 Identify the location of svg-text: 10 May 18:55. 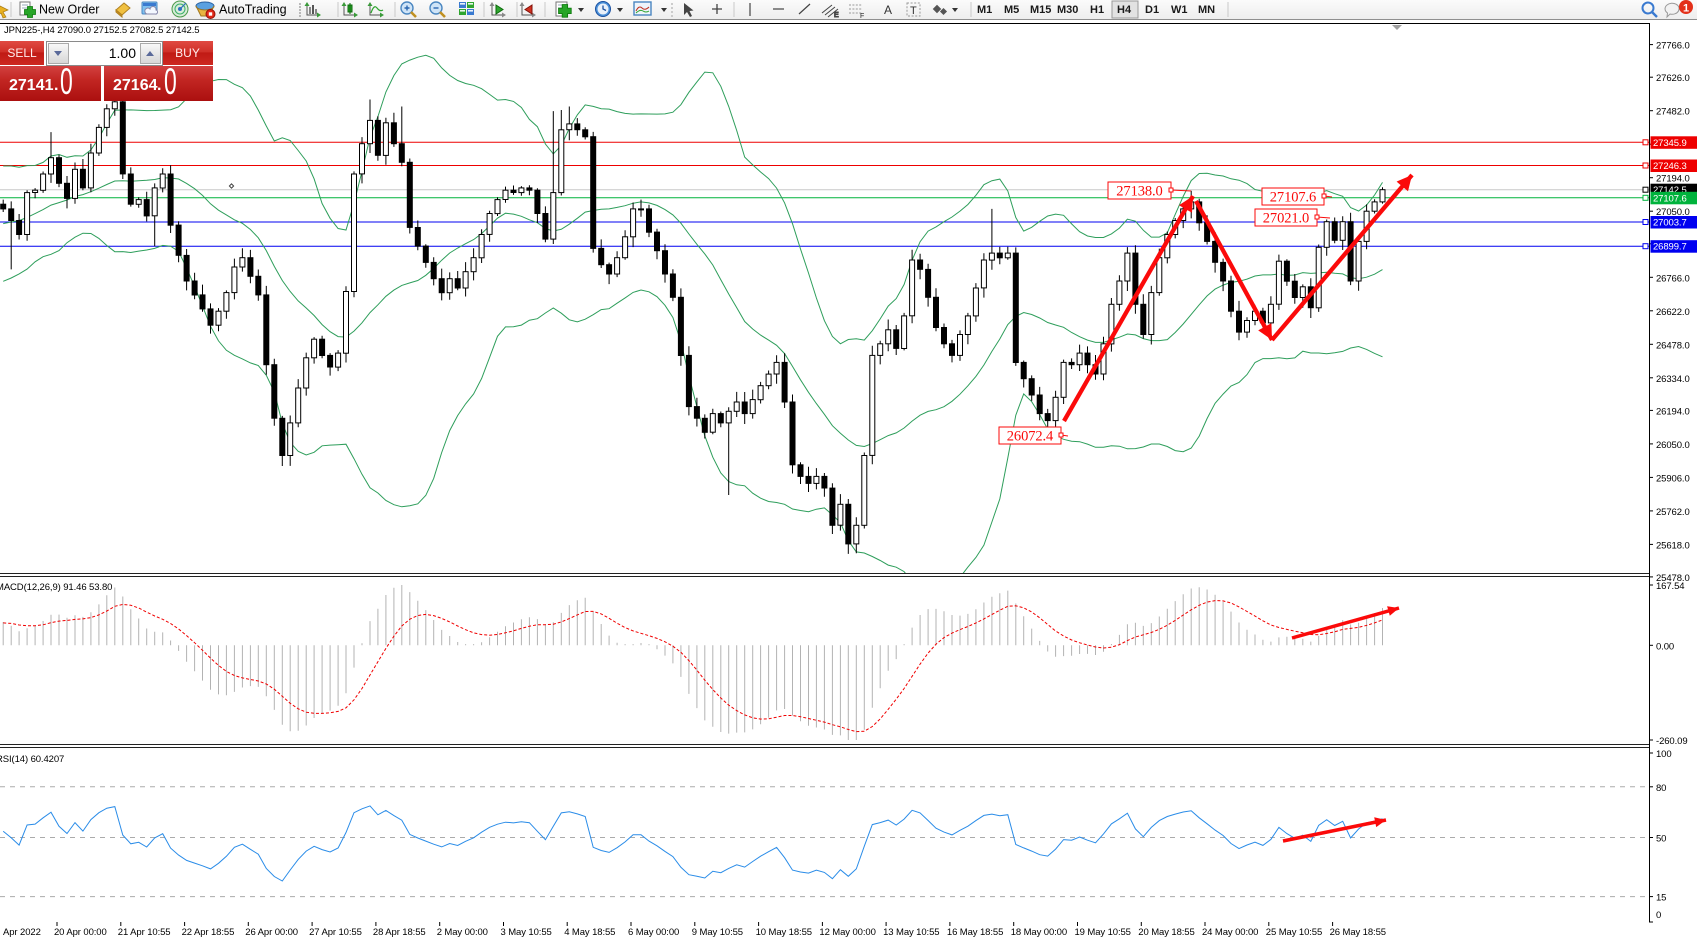
(784, 932).